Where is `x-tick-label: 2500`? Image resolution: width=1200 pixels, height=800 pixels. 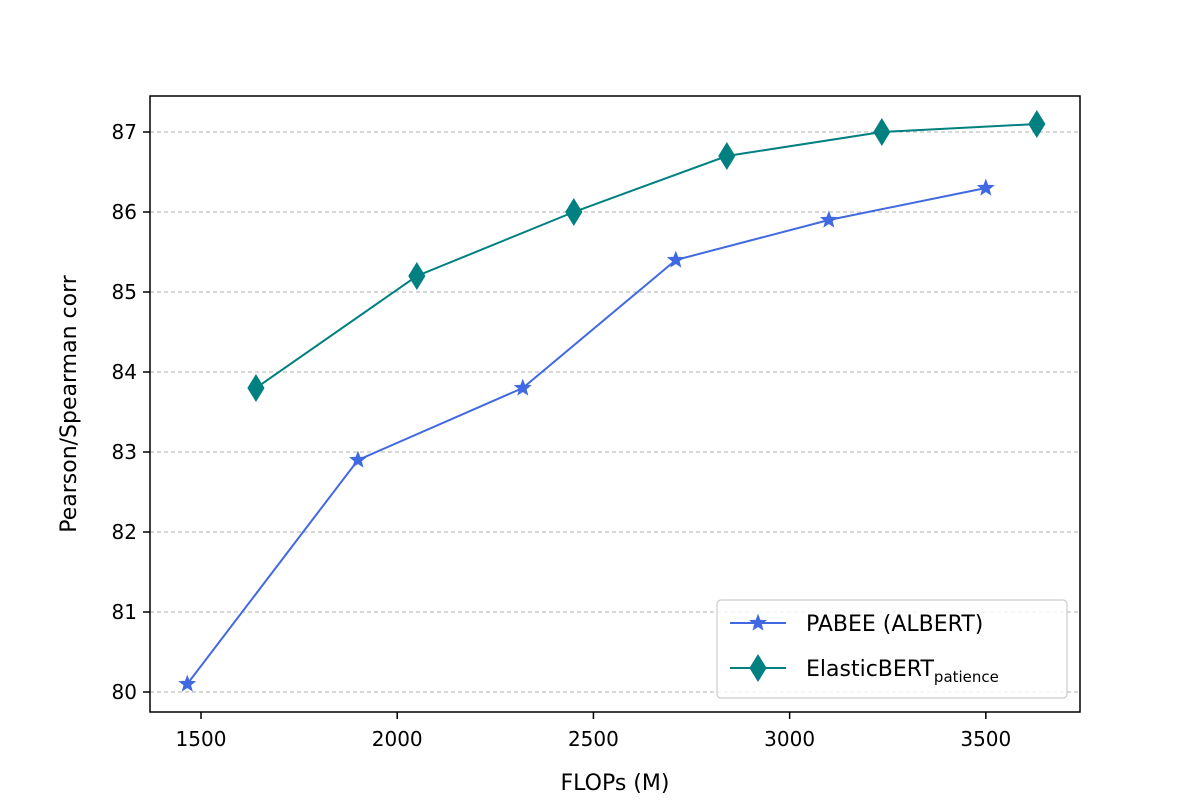 x-tick-label: 2500 is located at coordinates (593, 739).